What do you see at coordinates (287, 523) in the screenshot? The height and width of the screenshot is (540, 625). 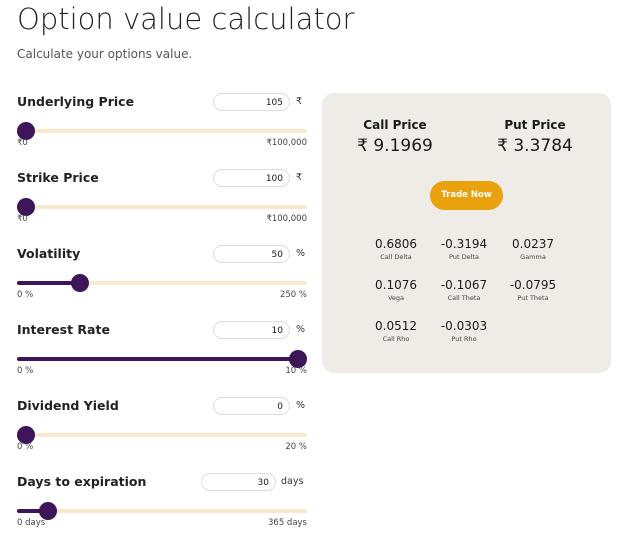 I see `slider-max-label: 365 days` at bounding box center [287, 523].